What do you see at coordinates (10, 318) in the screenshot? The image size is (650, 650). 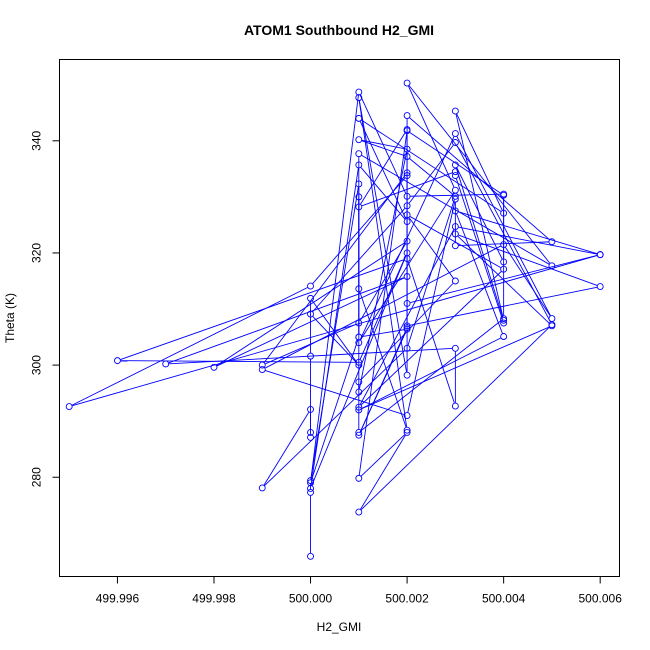 I see `y-axis-label: Theta (K)` at bounding box center [10, 318].